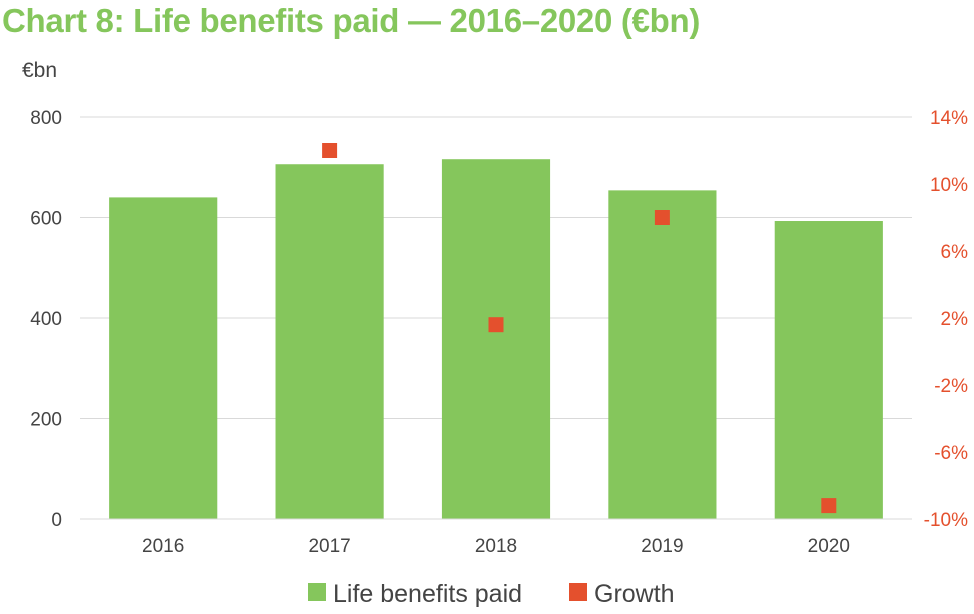 Image resolution: width=974 pixels, height=614 pixels. I want to click on bar-2019, so click(662, 355).